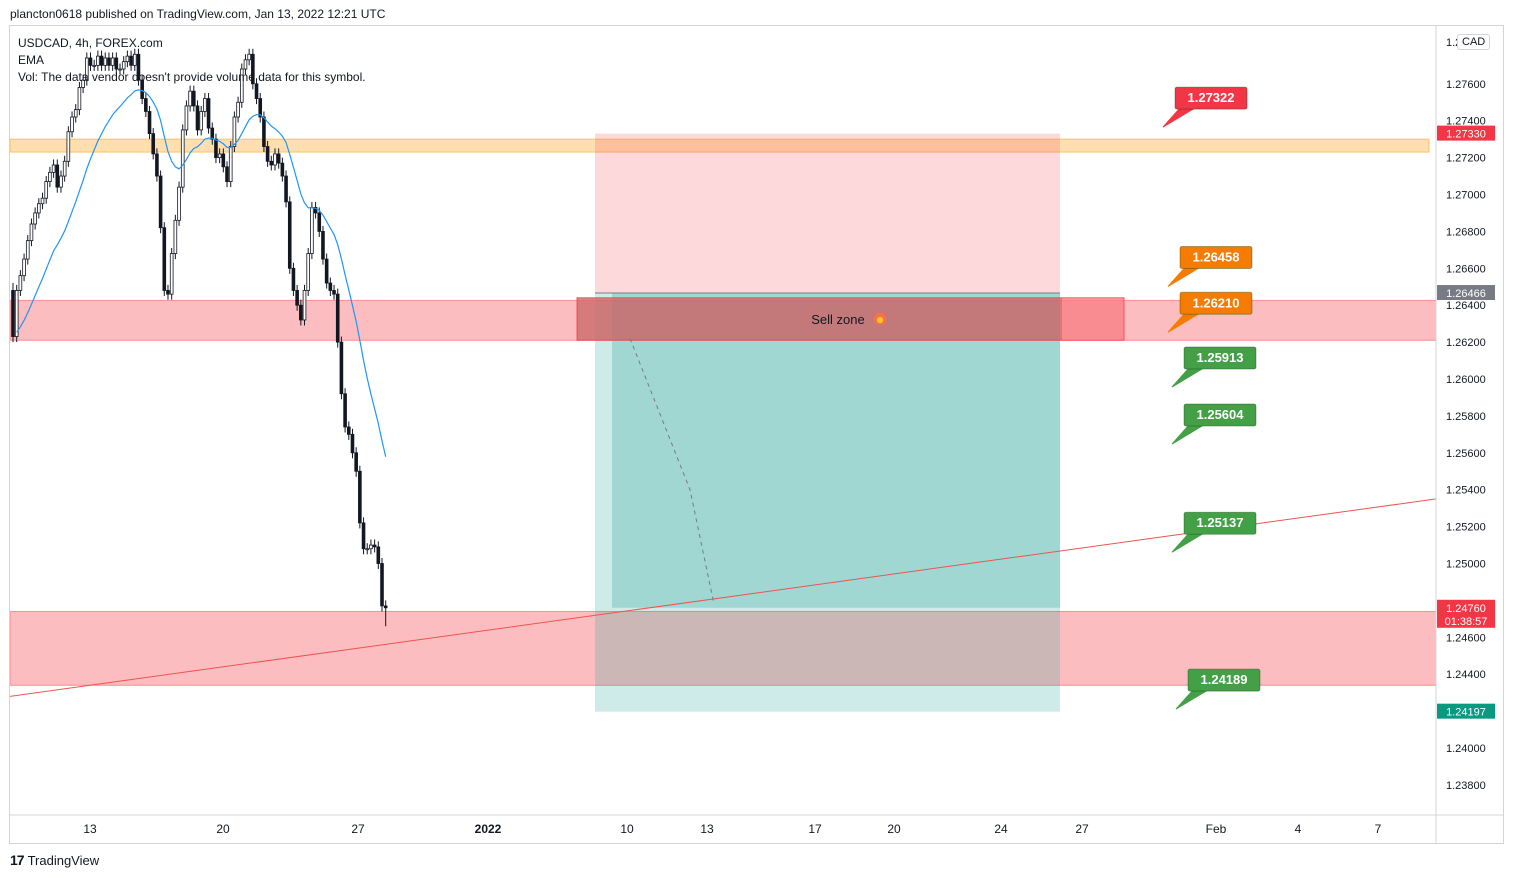 This screenshot has height=878, width=1514. What do you see at coordinates (1466, 417) in the screenshot?
I see `y-tick-label: 1.25800` at bounding box center [1466, 417].